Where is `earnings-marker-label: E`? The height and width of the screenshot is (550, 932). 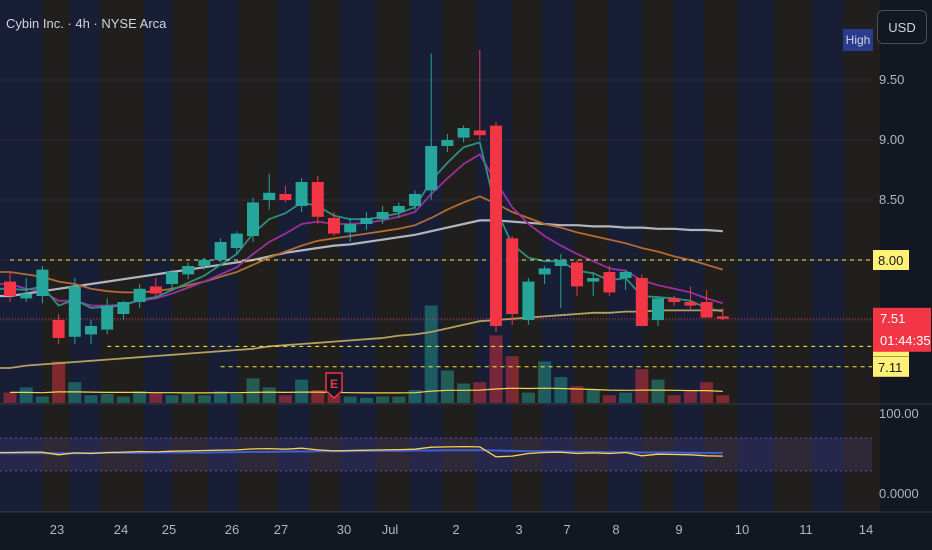 earnings-marker-label: E is located at coordinates (334, 384).